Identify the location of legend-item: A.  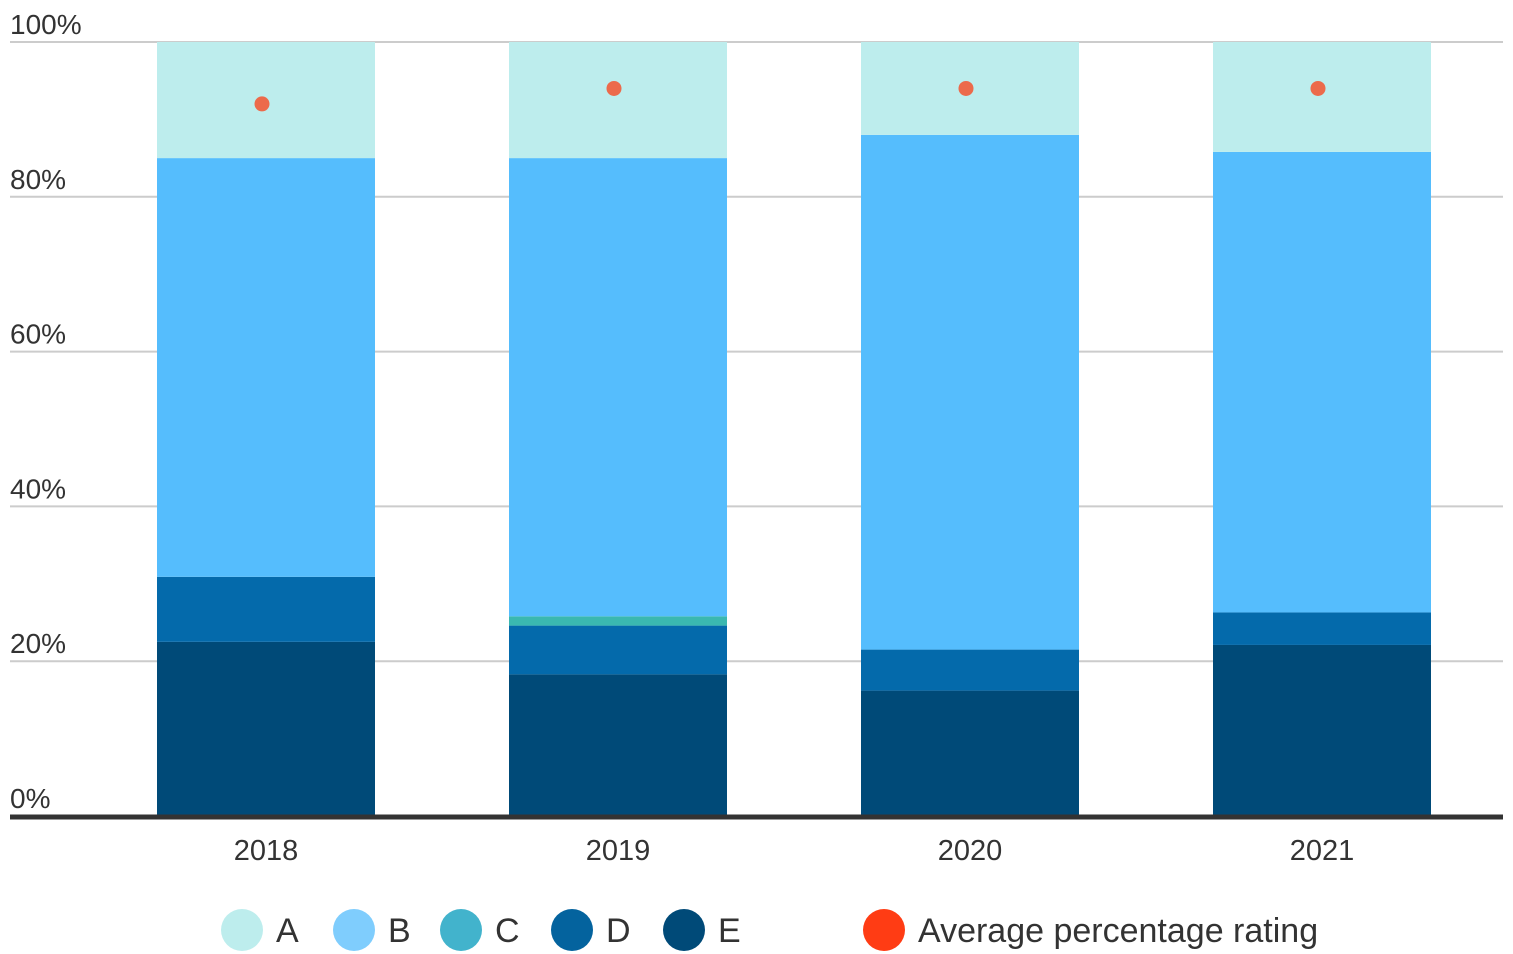
(260, 930).